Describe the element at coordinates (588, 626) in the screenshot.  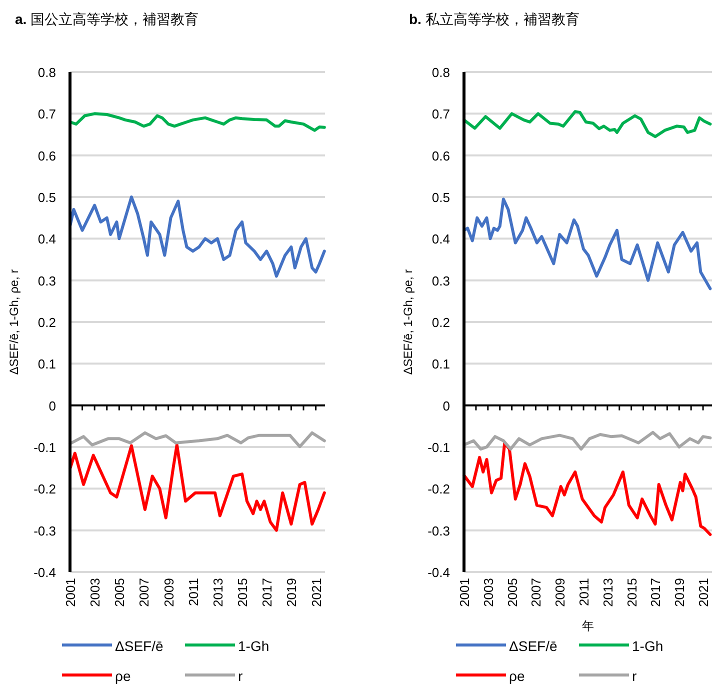
I see `x-axis-title: 年` at that location.